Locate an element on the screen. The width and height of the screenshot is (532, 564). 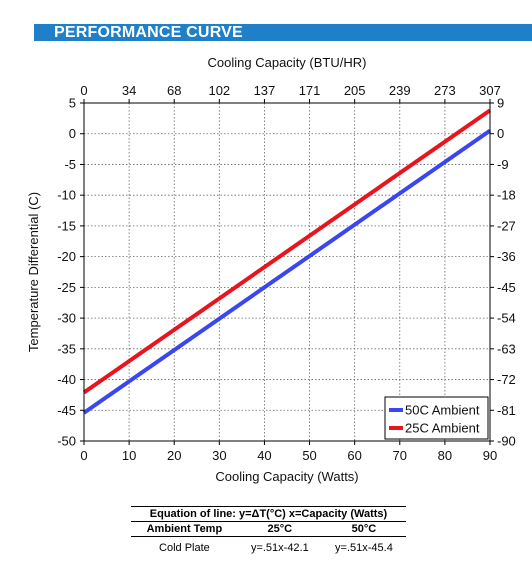
header-25c: 25°C is located at coordinates (279, 529).